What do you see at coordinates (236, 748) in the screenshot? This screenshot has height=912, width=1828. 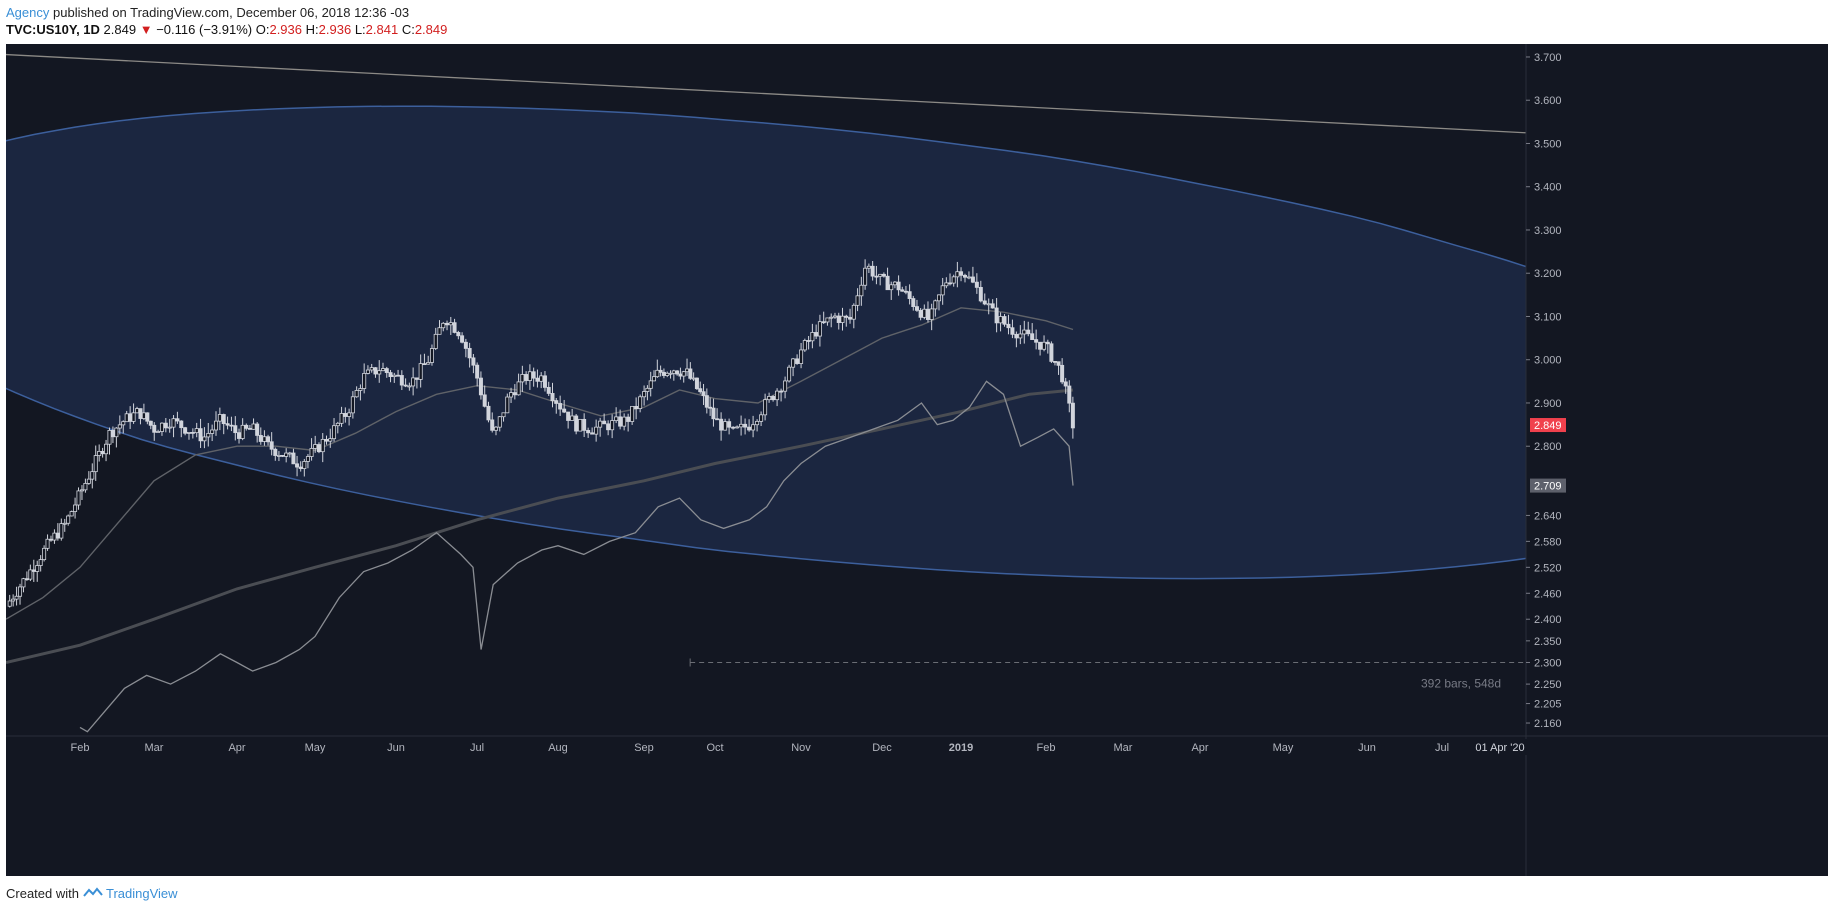 I see `x-tick-label: Apr` at bounding box center [236, 748].